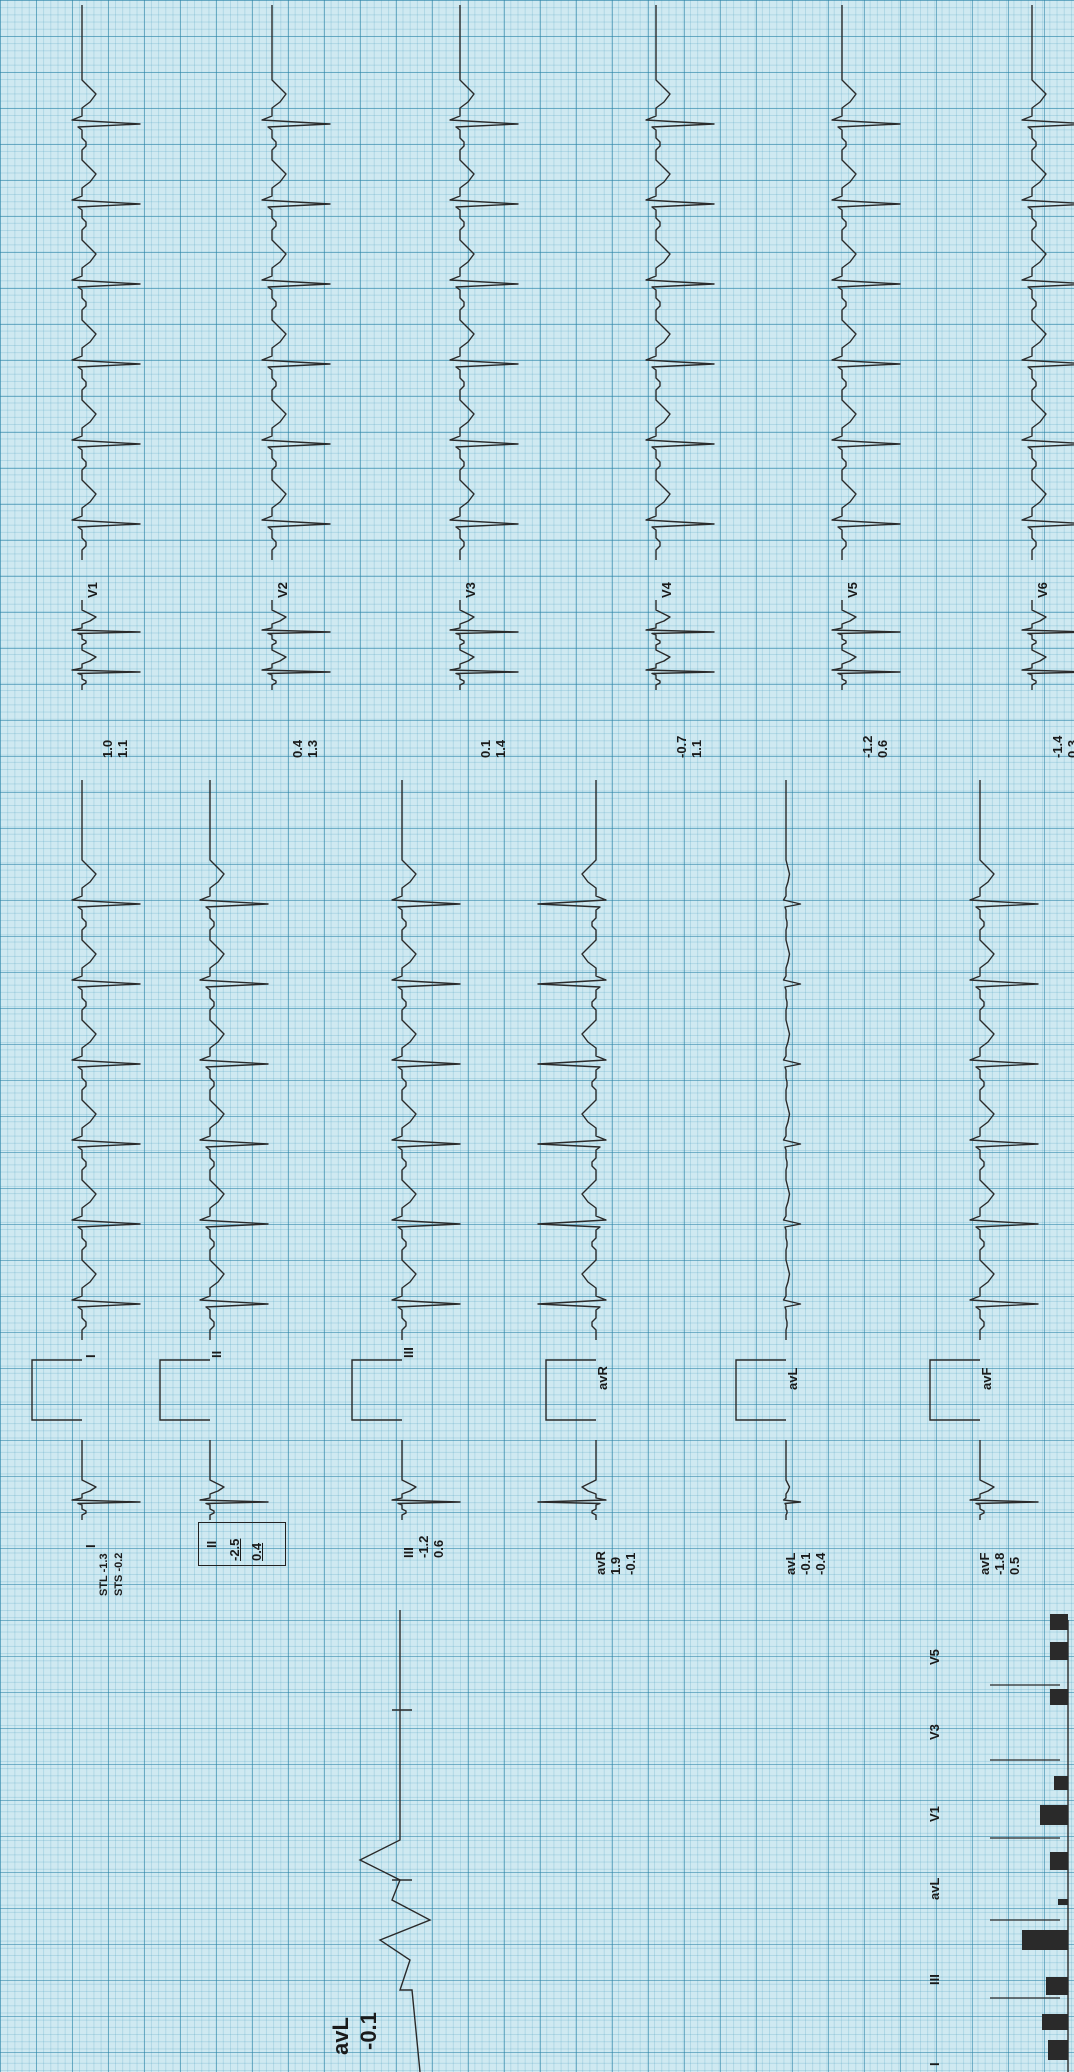 The height and width of the screenshot is (2072, 1074). Describe the element at coordinates (666, 590) in the screenshot. I see `lead-label-v4: V4` at that location.